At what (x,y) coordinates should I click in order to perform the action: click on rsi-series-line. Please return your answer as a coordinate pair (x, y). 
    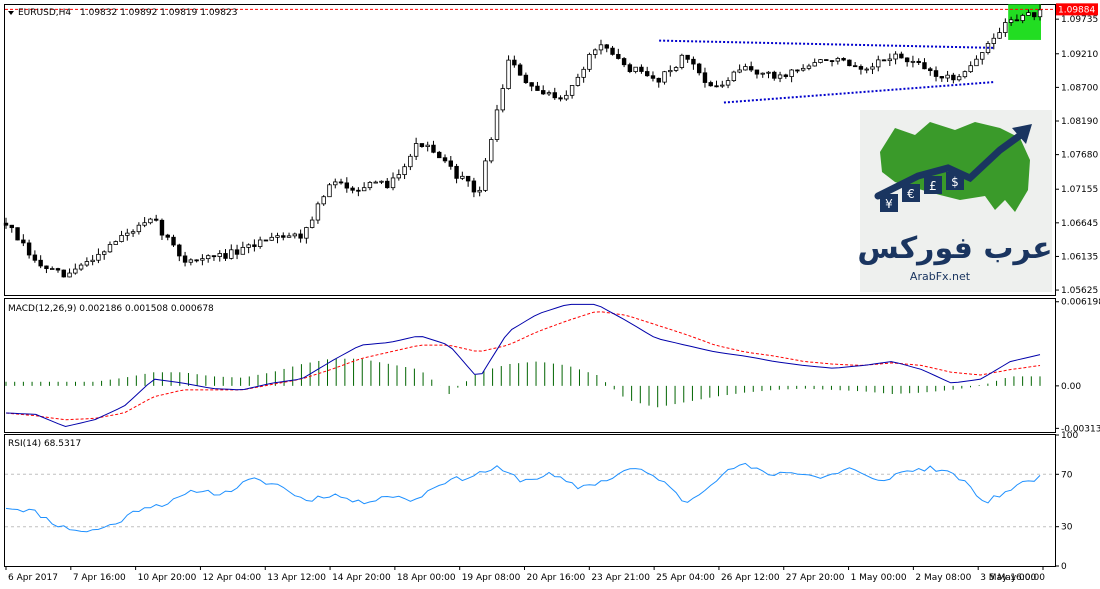
    Looking at the image, I should click on (523, 497).